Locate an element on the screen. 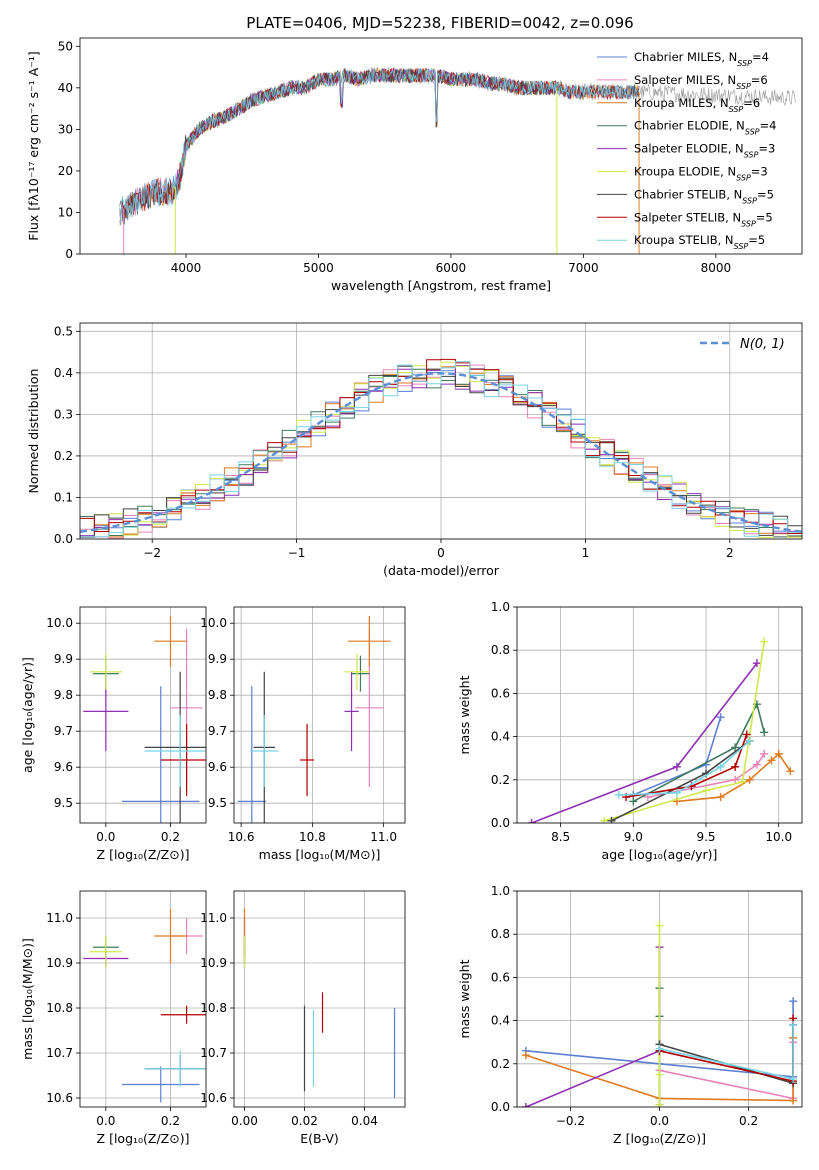 This screenshot has width=819, height=1170. y-tick-label: 0.6 is located at coordinates (500, 693).